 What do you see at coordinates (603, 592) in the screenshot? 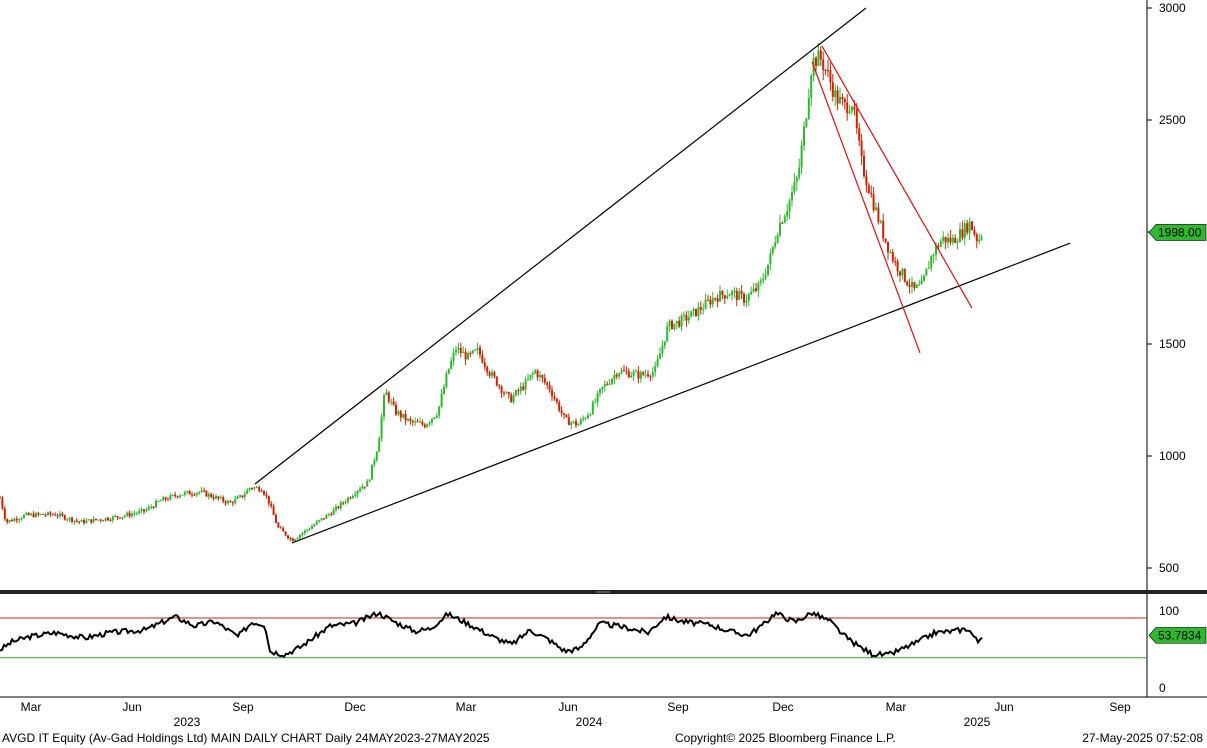
I see `panel-divider` at bounding box center [603, 592].